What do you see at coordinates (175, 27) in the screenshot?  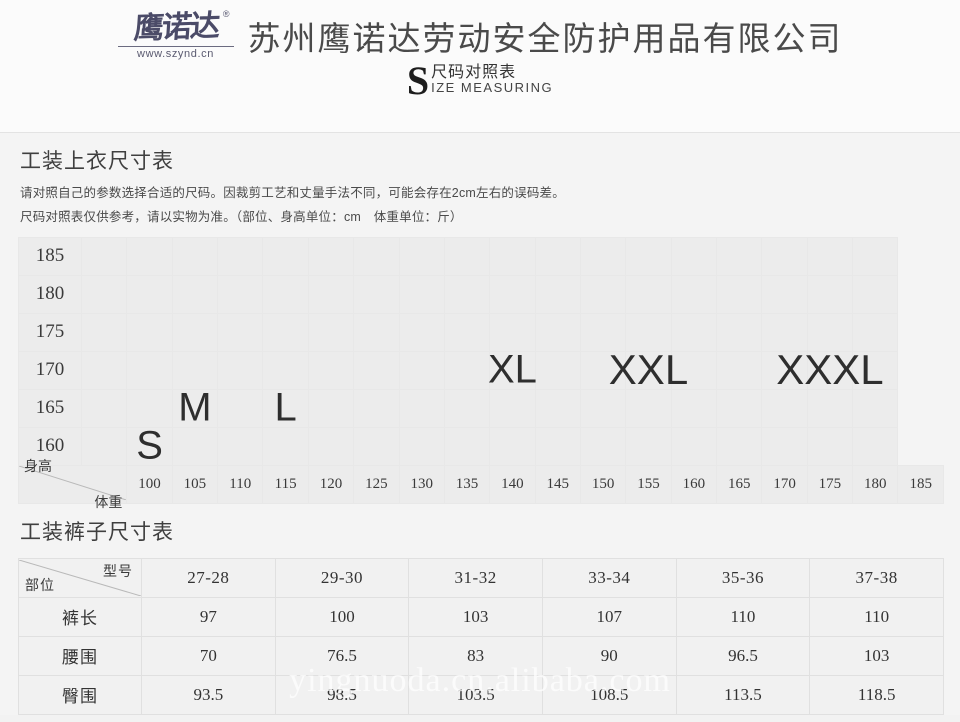 I see `logo-calligraphy: 鹰诺达` at bounding box center [175, 27].